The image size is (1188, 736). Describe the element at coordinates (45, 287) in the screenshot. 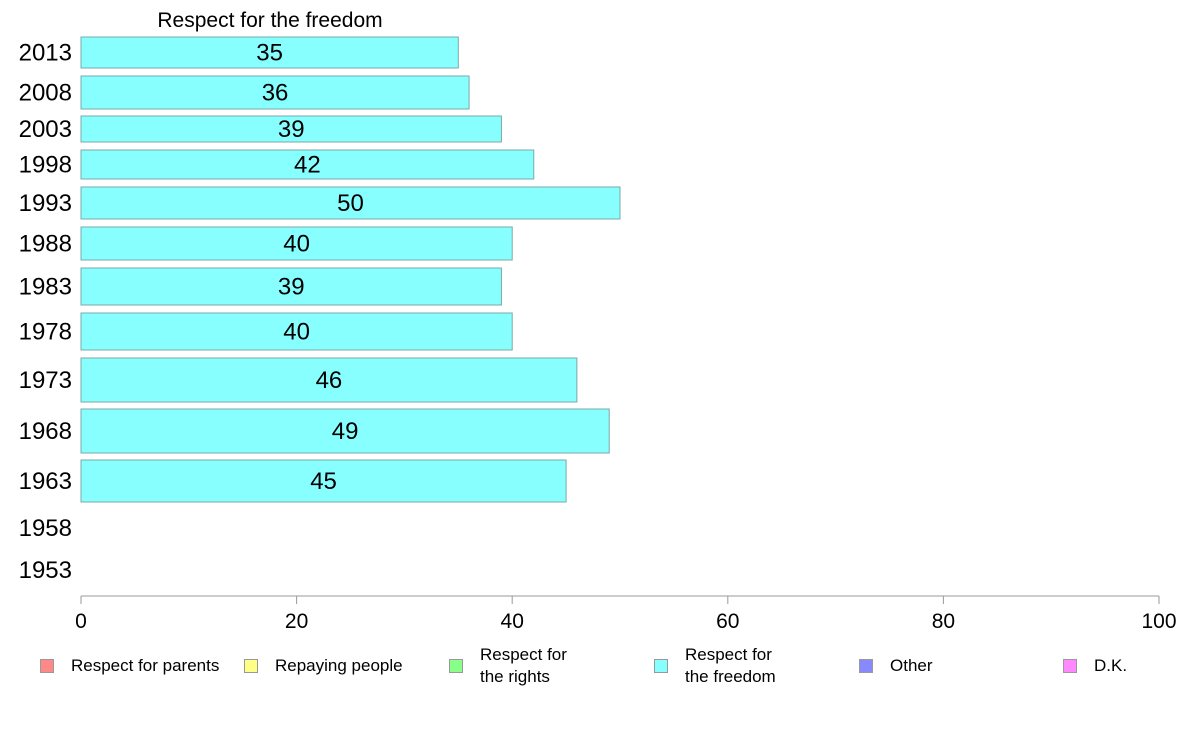

I see `category-label: 1983` at that location.